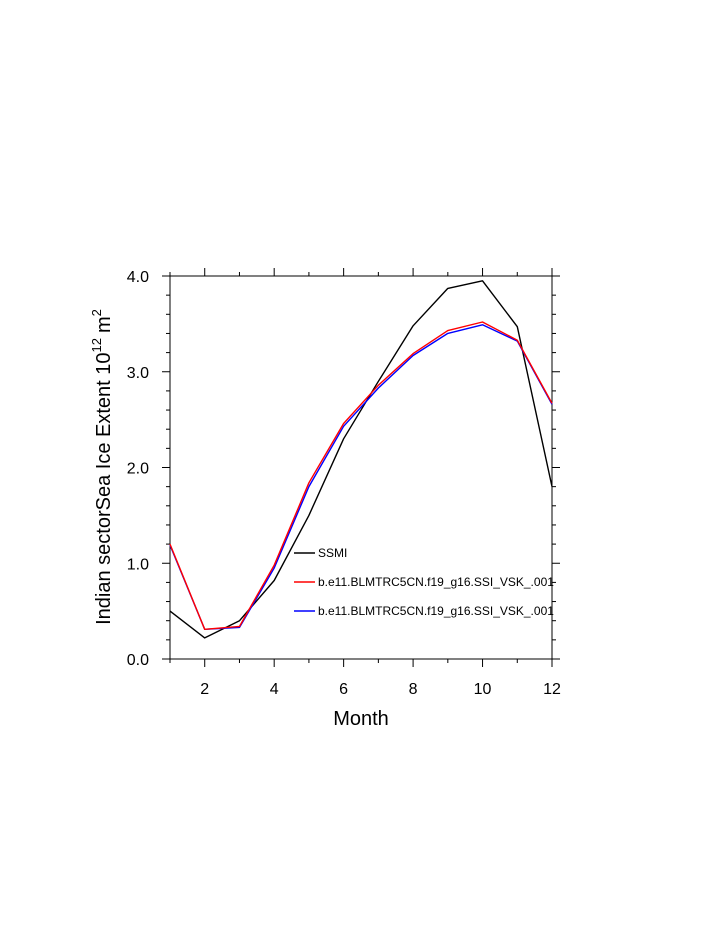 Image resolution: width=723 pixels, height=935 pixels. What do you see at coordinates (96, 345) in the screenshot?
I see `y-axis-title-exponent: 12` at bounding box center [96, 345].